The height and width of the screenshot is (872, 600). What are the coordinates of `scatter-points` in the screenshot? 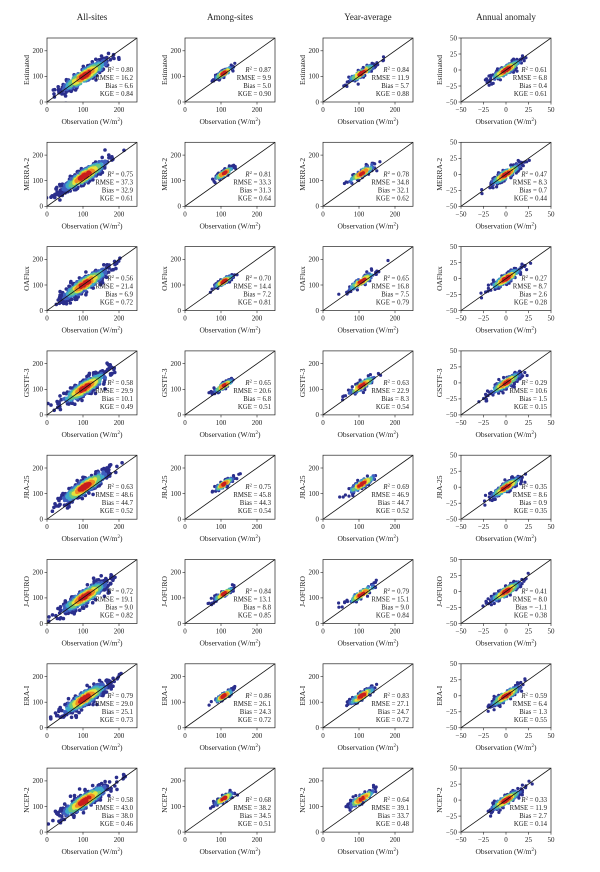 It's located at (224, 174).